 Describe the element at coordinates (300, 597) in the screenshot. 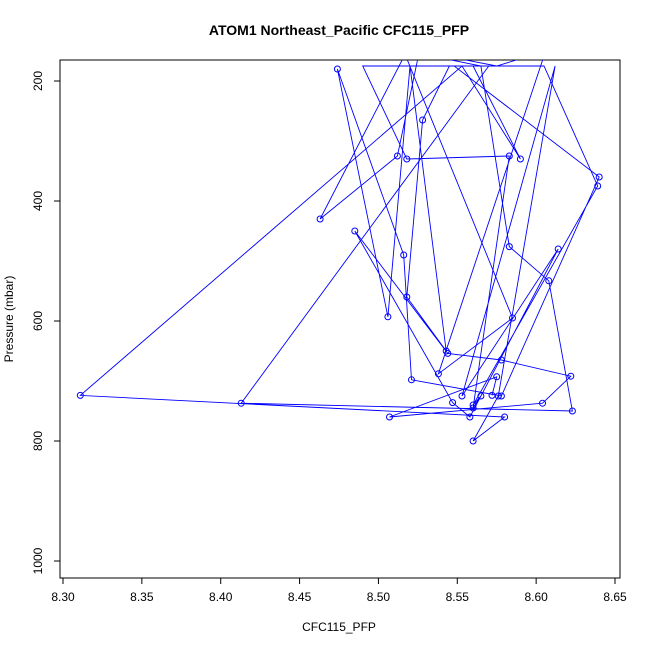

I see `x-tick-label: 8.45` at that location.